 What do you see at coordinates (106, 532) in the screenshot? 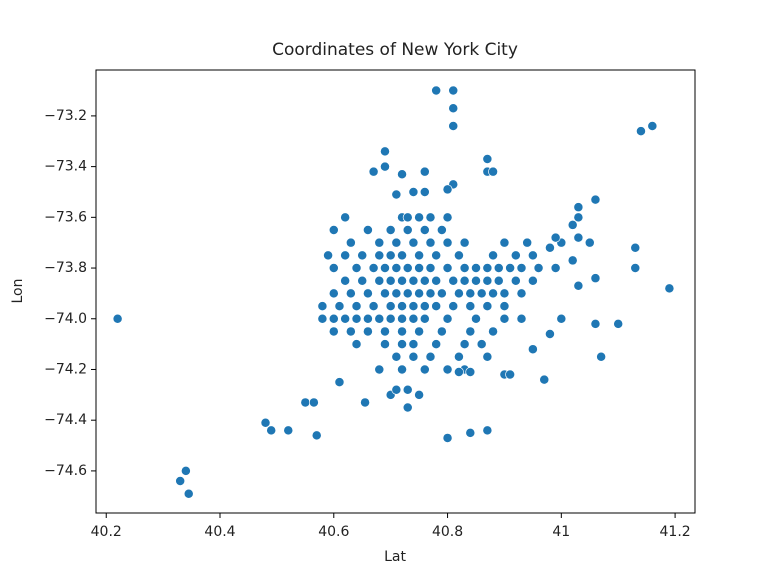
I see `x-tick-label: 40.2` at bounding box center [106, 532].